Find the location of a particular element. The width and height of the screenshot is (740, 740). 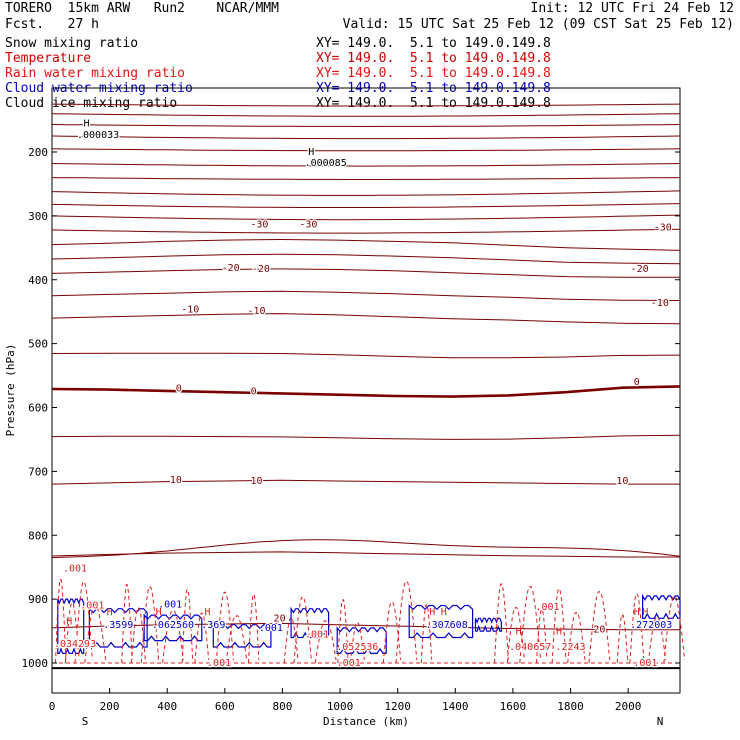

endpoint-left: S is located at coordinates (85, 721).